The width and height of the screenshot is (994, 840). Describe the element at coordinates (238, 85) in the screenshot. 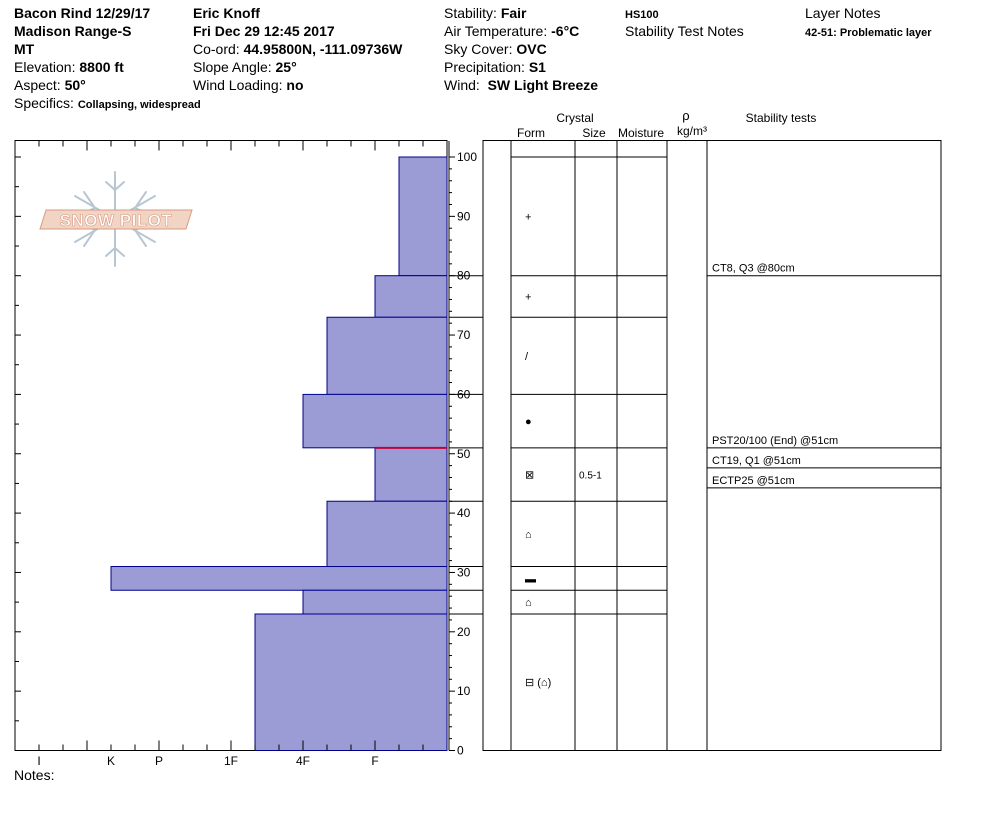

I see `wind-loading-label: Wind Loading:` at that location.